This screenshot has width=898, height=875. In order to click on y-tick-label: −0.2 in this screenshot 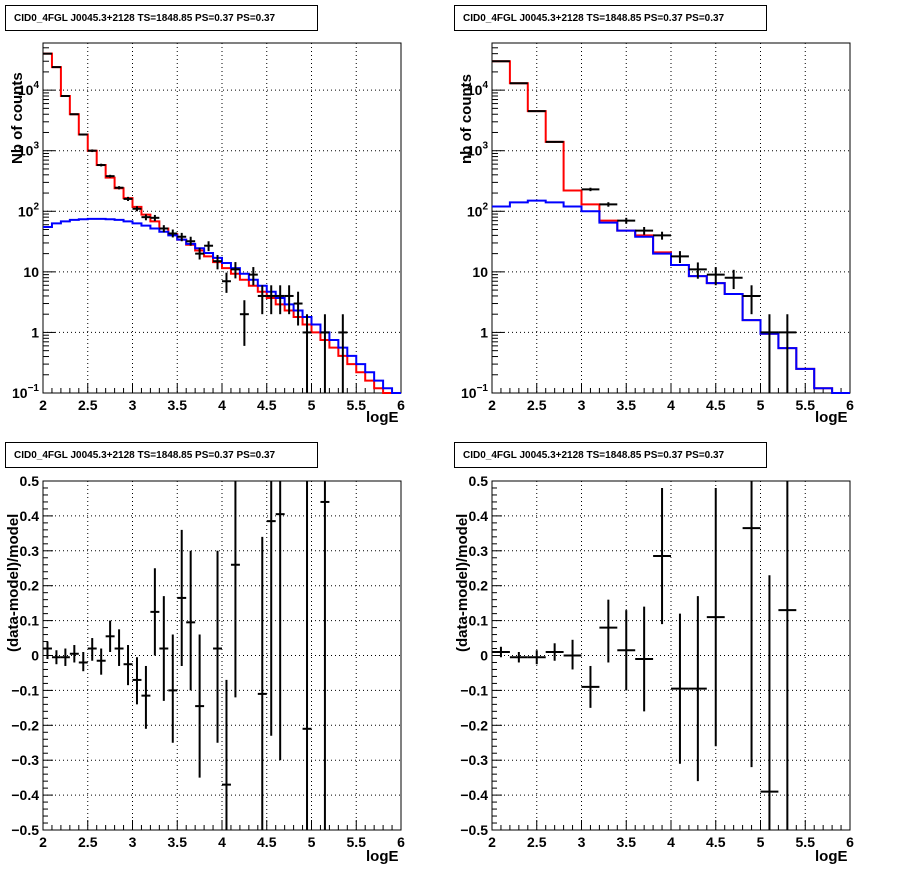, I will do `click(474, 725)`.